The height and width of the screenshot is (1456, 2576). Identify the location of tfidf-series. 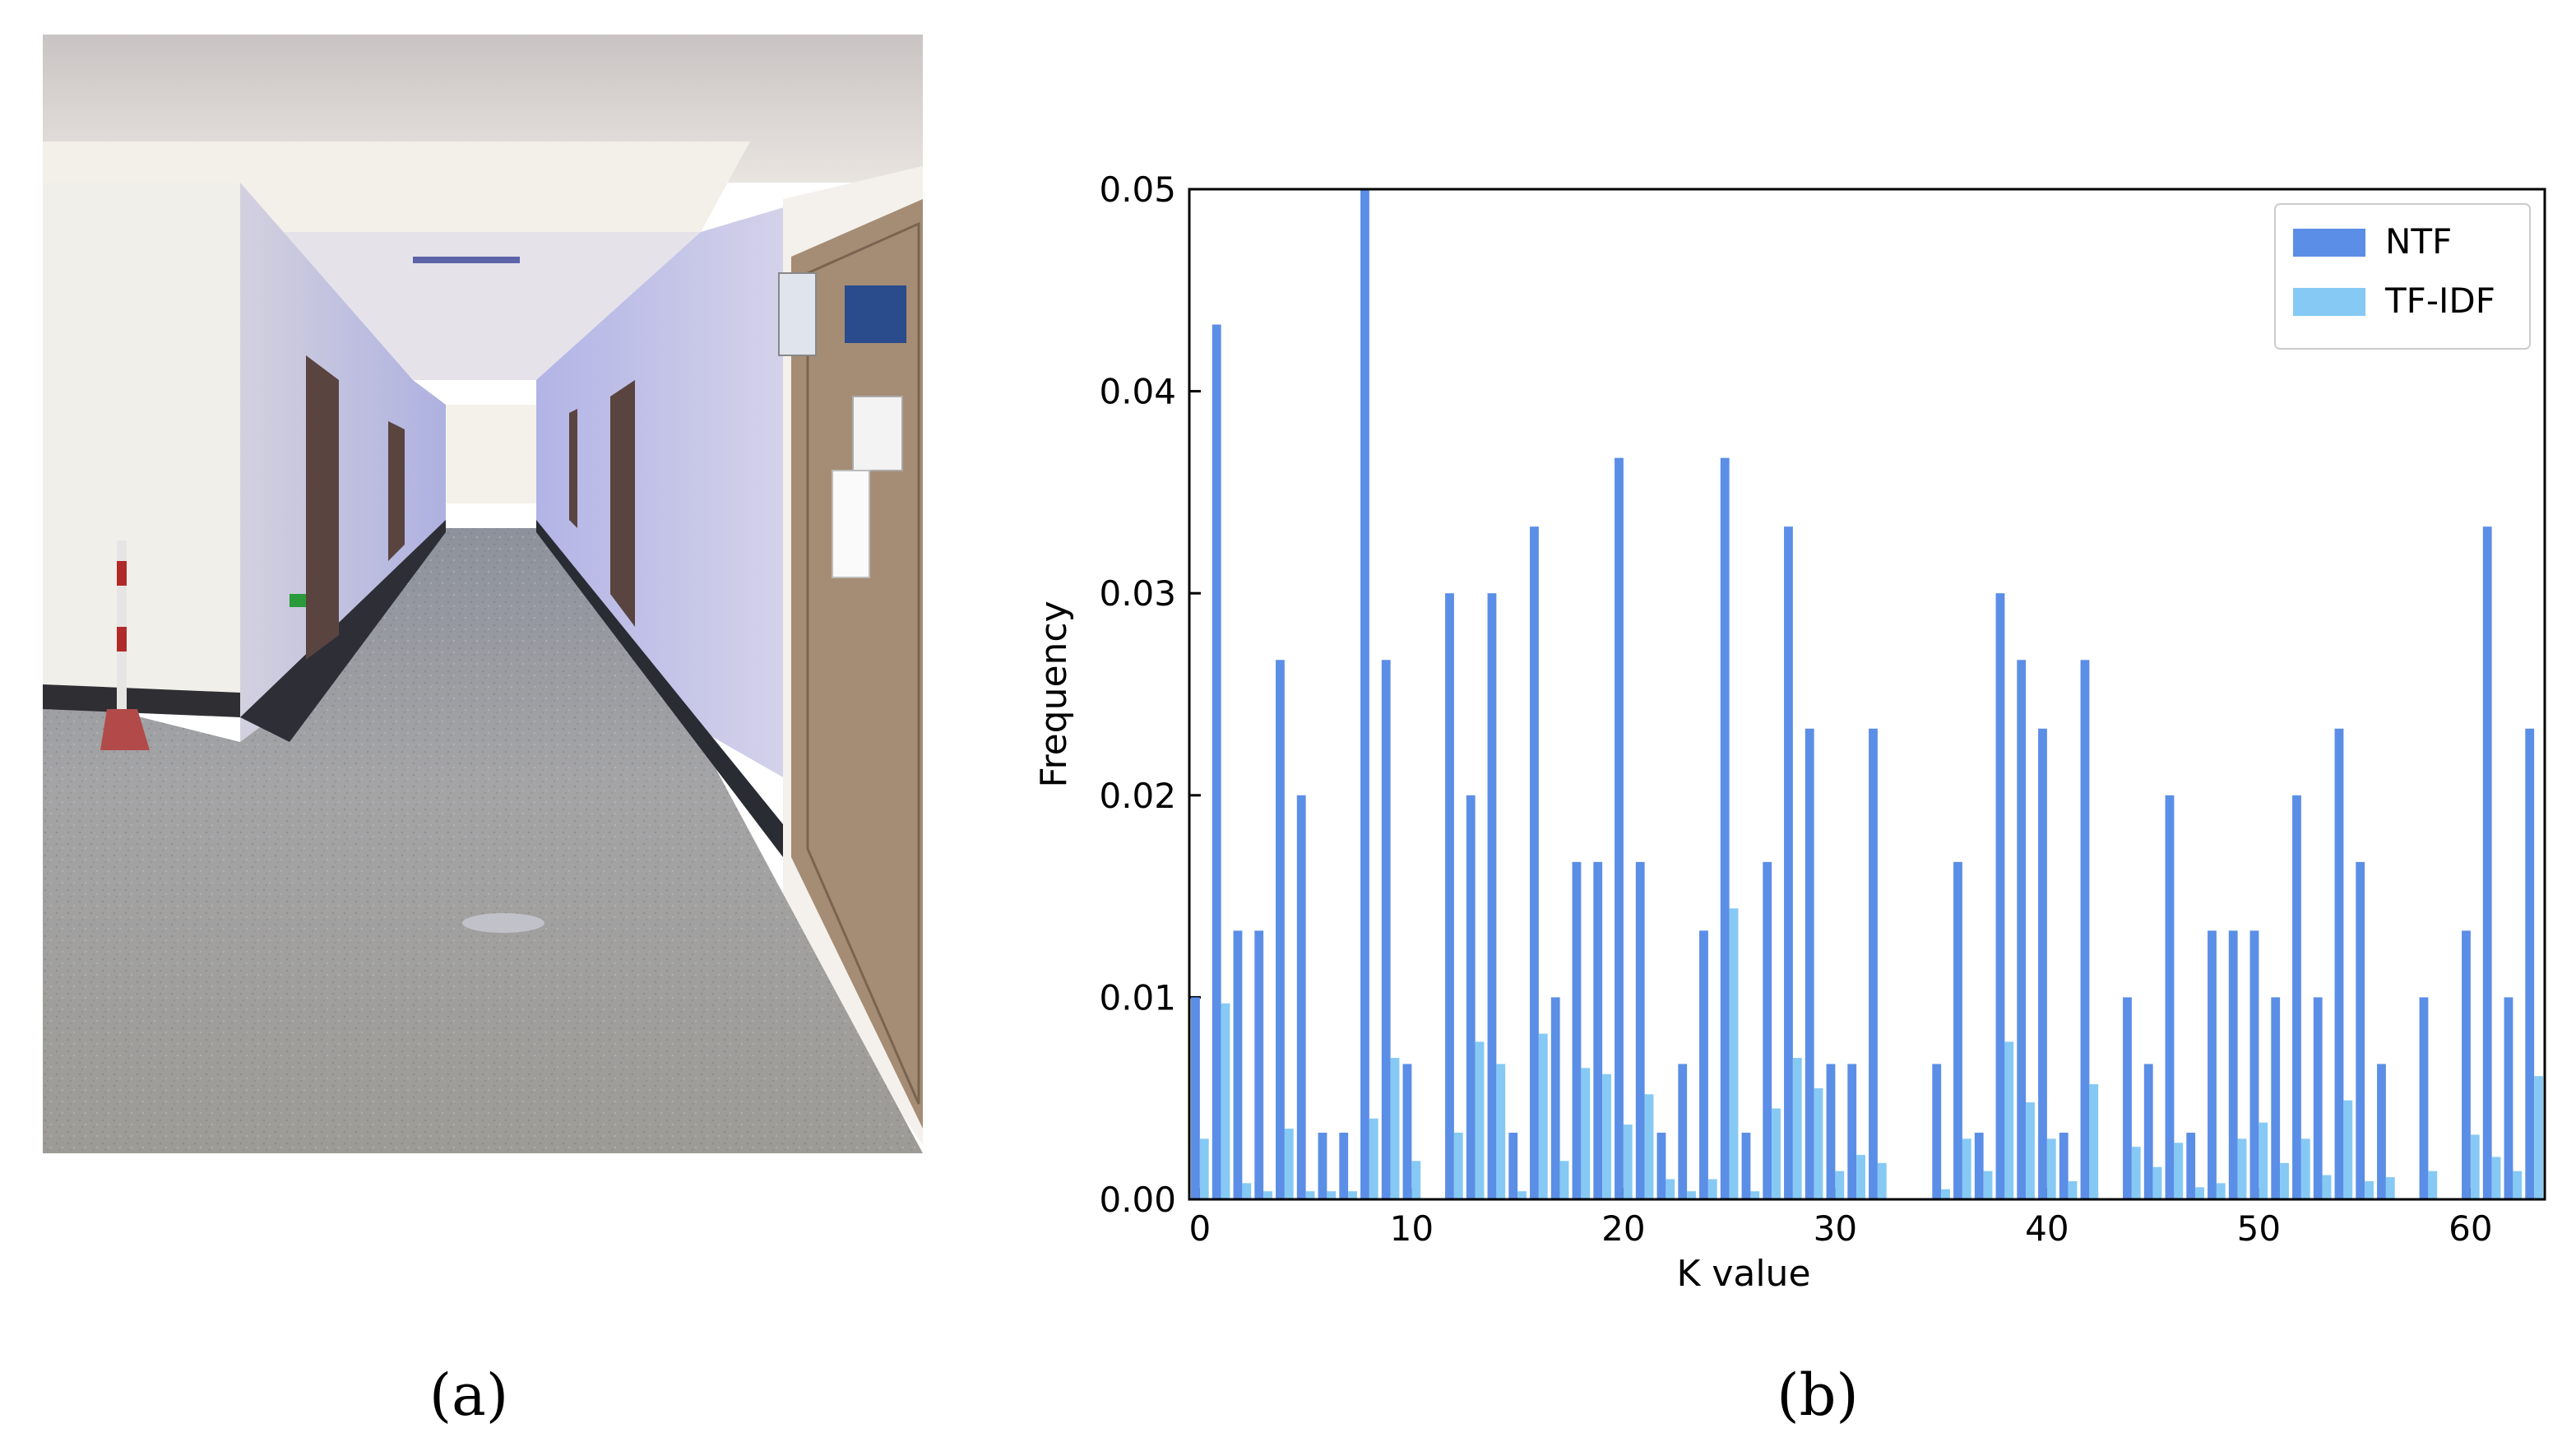
(1871, 1053).